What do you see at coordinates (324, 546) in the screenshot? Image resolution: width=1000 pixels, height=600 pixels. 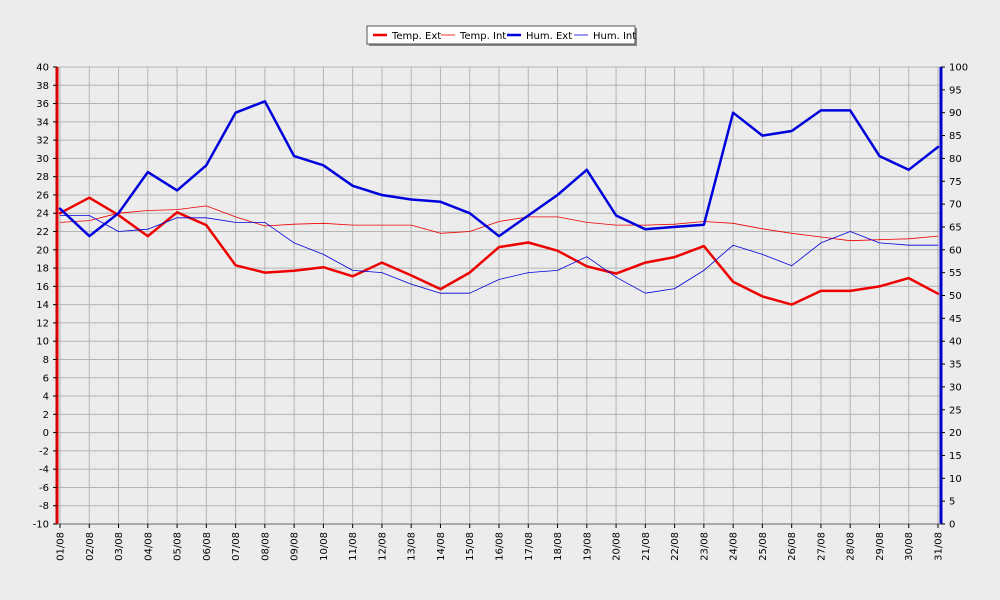 I see `x-tick-label: 10/08` at bounding box center [324, 546].